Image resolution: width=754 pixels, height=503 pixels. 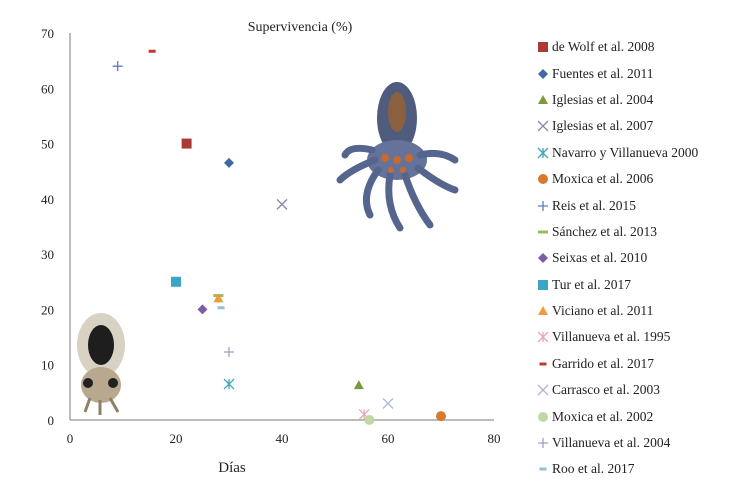 I want to click on legend-item: de Wolf et al. 2008, so click(x=617, y=47).